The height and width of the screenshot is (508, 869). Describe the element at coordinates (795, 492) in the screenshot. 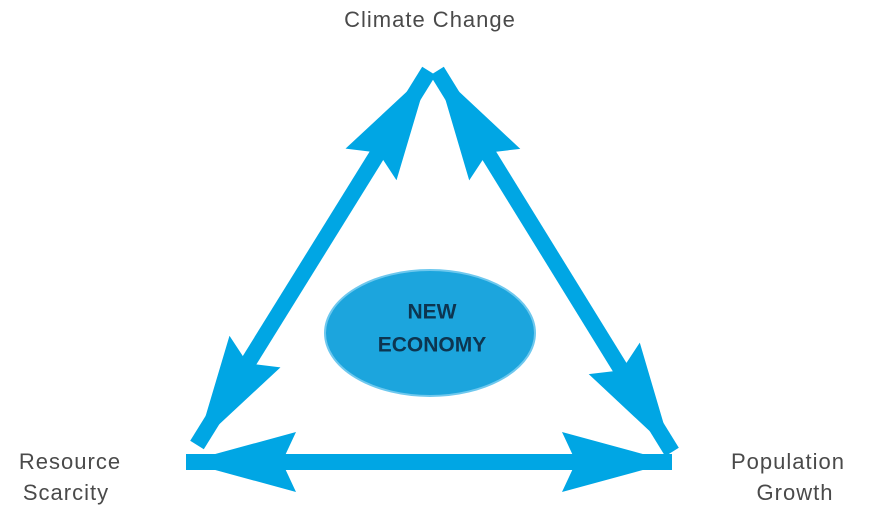

I see `node-label: Growth` at that location.